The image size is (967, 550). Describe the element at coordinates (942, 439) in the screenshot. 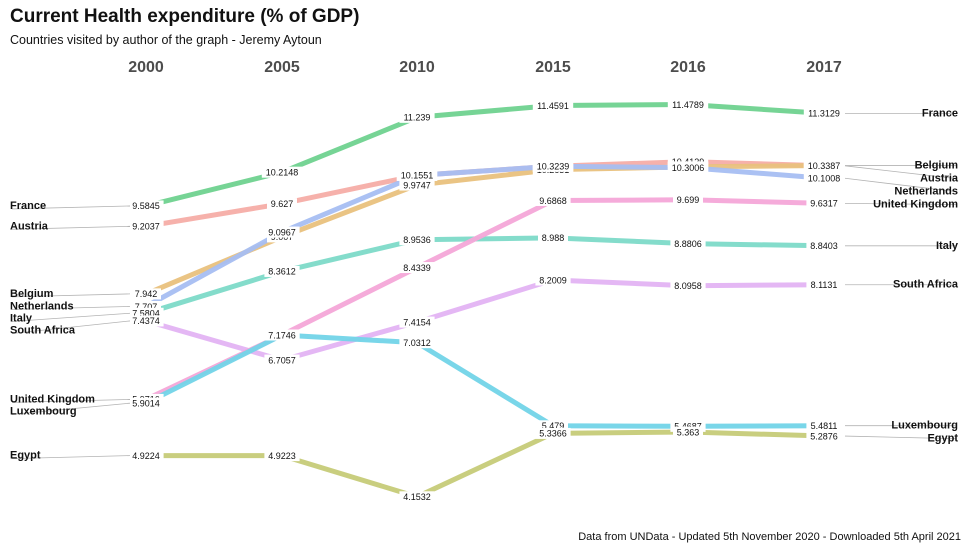

I see `country-label-right-egypt: Egypt` at that location.